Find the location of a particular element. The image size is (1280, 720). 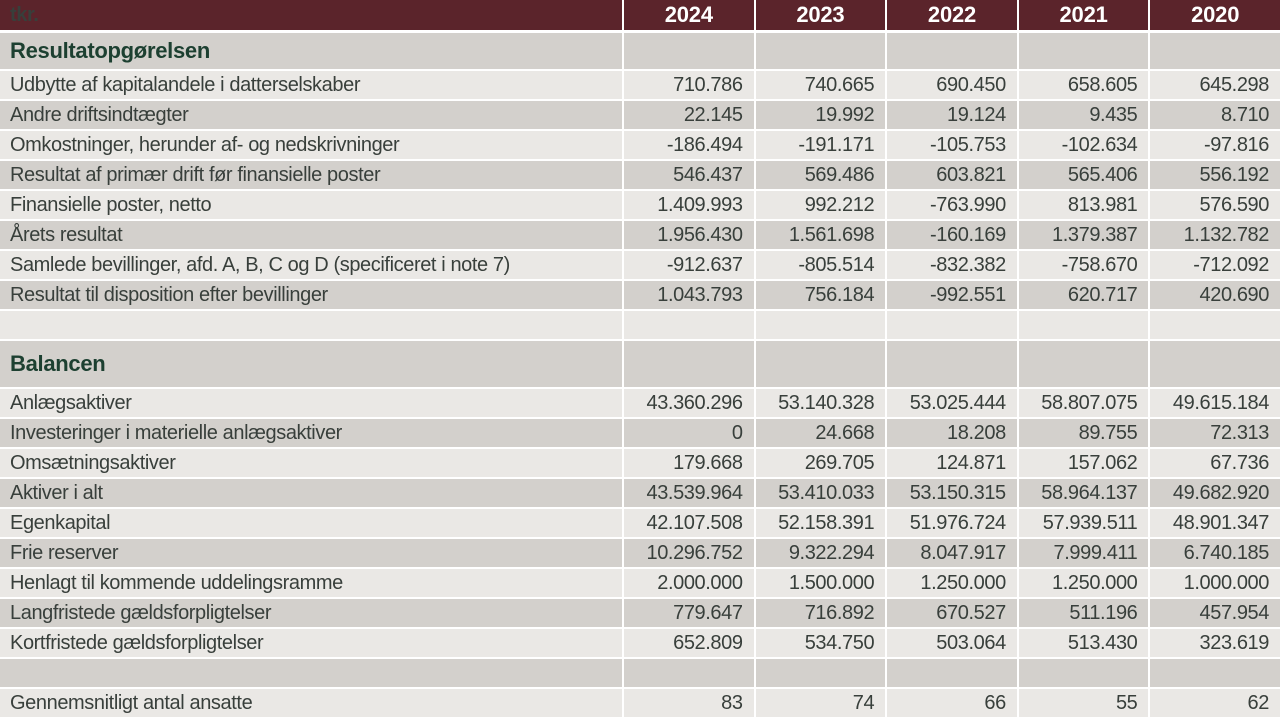

row-value: 24.668 is located at coordinates (819, 433).